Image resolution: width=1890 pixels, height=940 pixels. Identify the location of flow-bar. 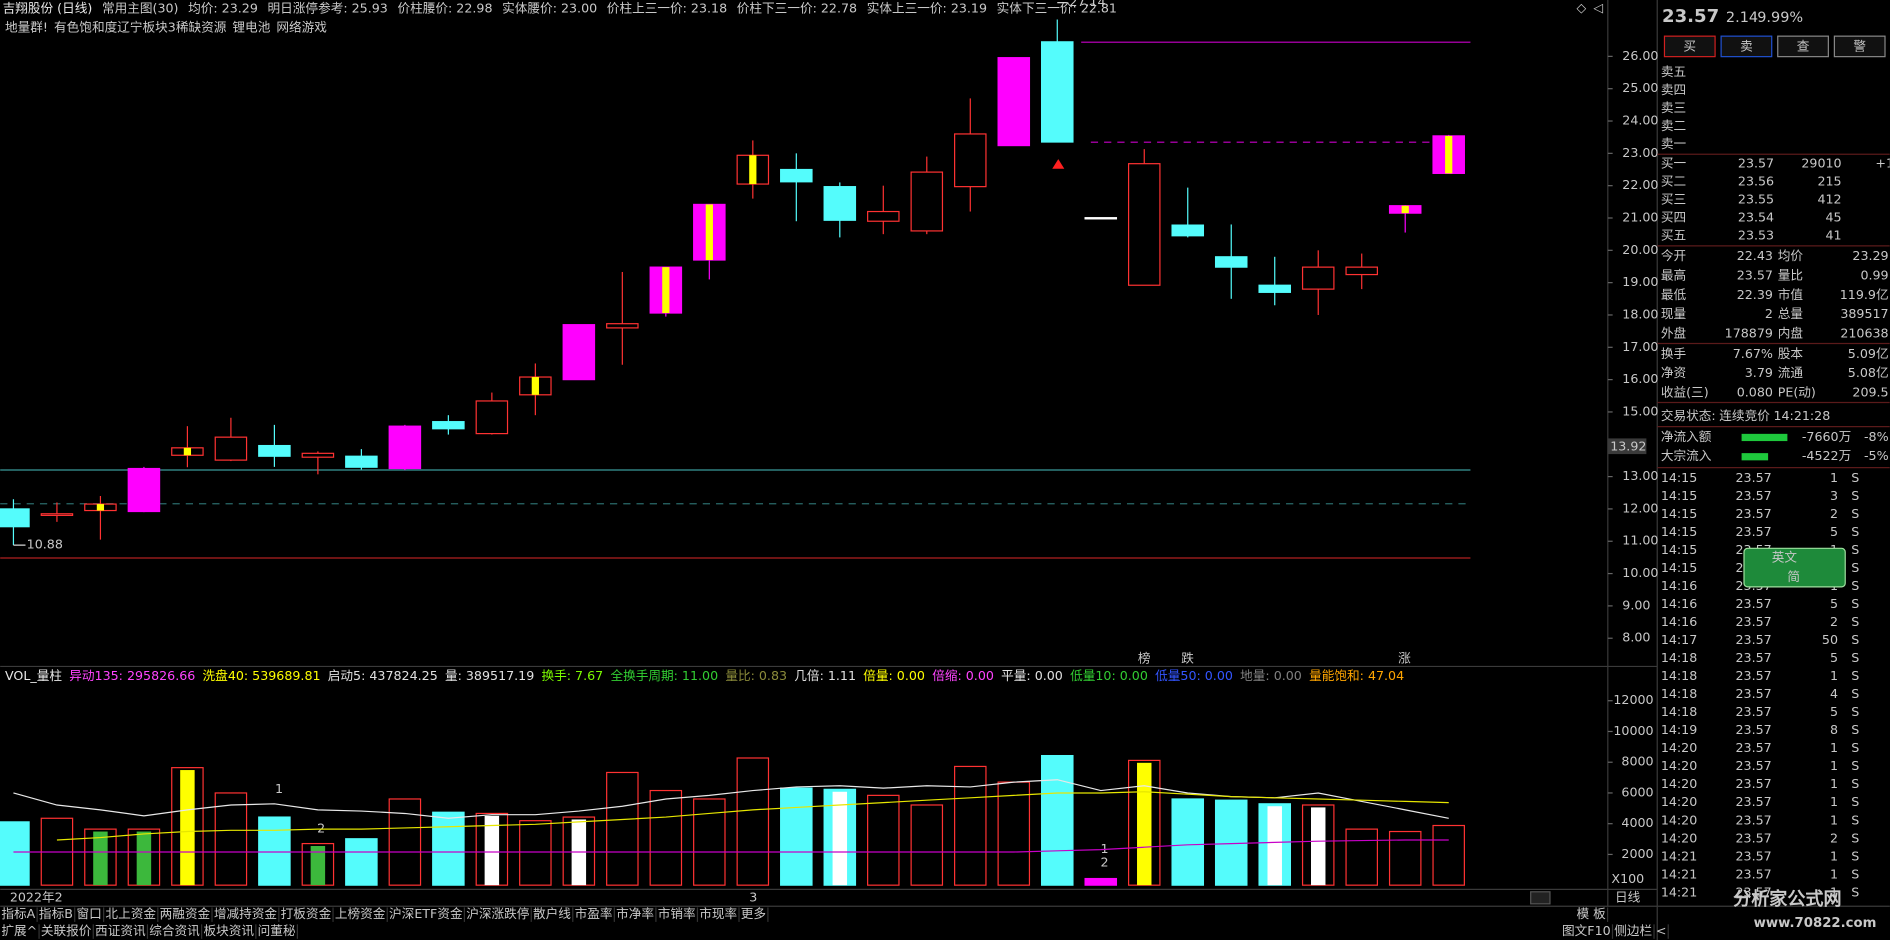
(1764, 437).